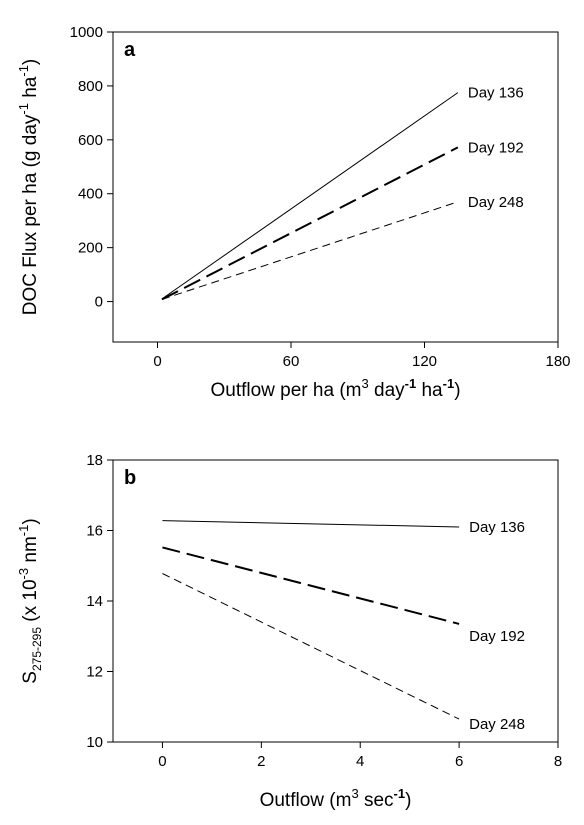 This screenshot has width=584, height=825. Describe the element at coordinates (557, 361) in the screenshot. I see `x-tick-label: 180` at that location.